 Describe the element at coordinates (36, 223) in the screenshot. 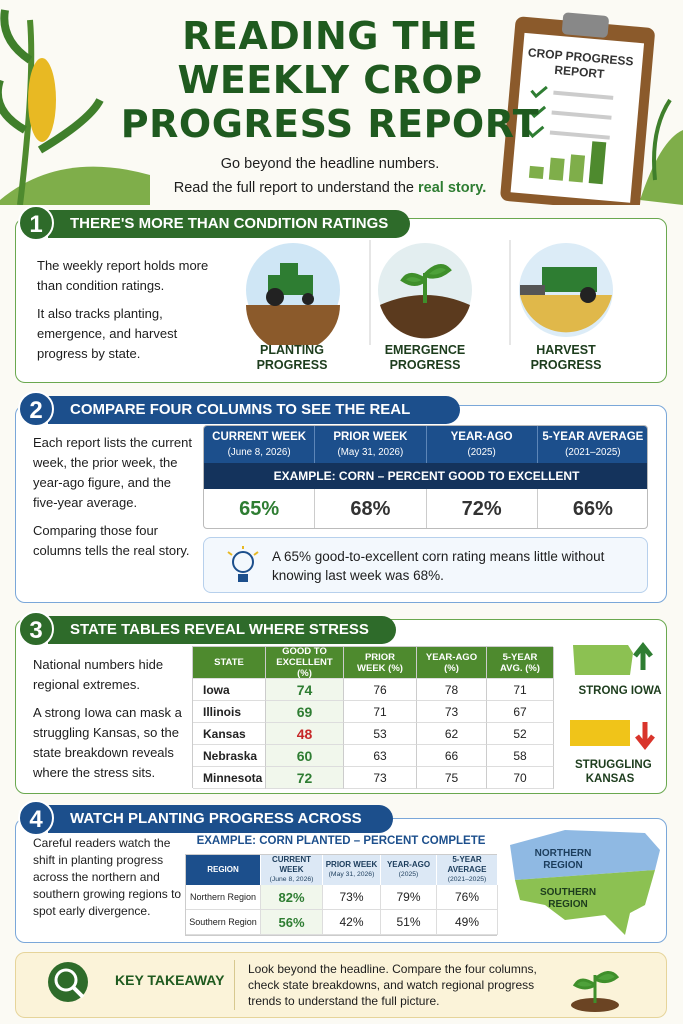

I see `section-number: 1` at that location.